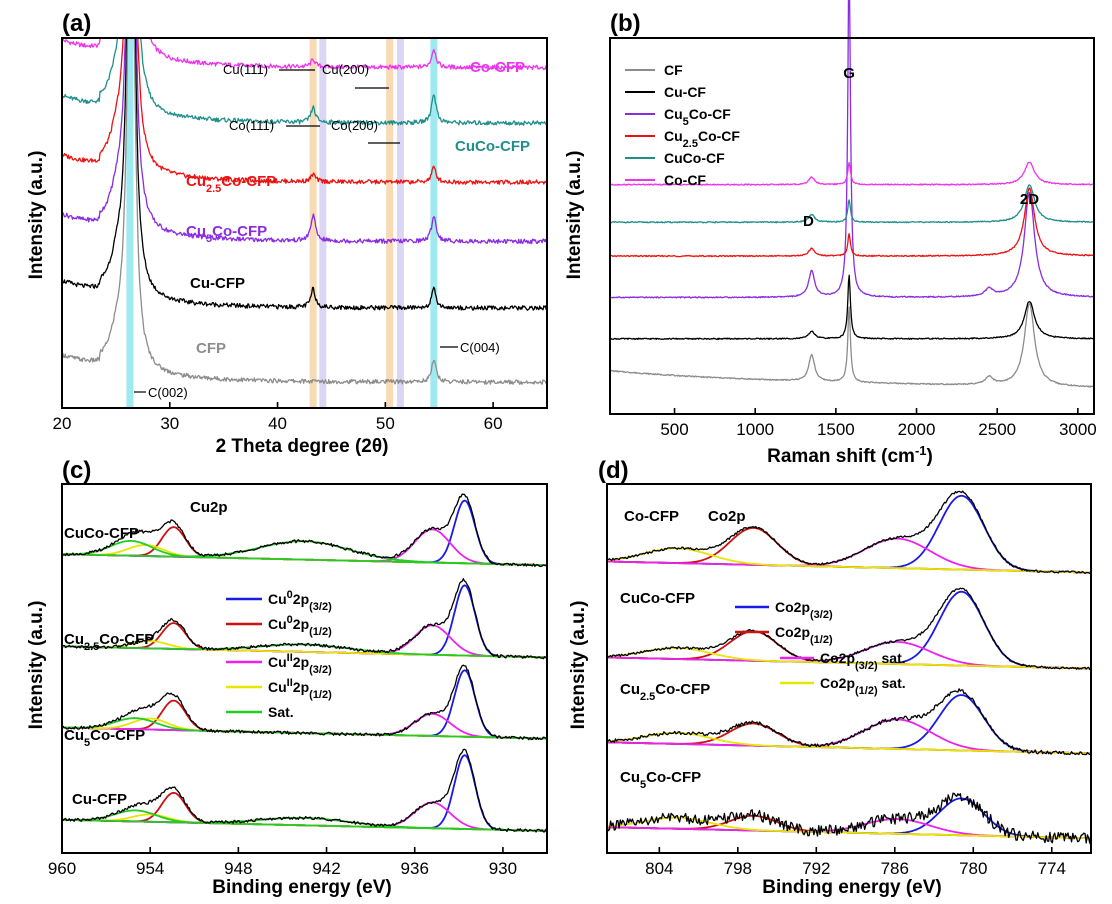 The height and width of the screenshot is (904, 1112). Describe the element at coordinates (300, 601) in the screenshot. I see `legend-item: Cu02p(3/2)` at that location.